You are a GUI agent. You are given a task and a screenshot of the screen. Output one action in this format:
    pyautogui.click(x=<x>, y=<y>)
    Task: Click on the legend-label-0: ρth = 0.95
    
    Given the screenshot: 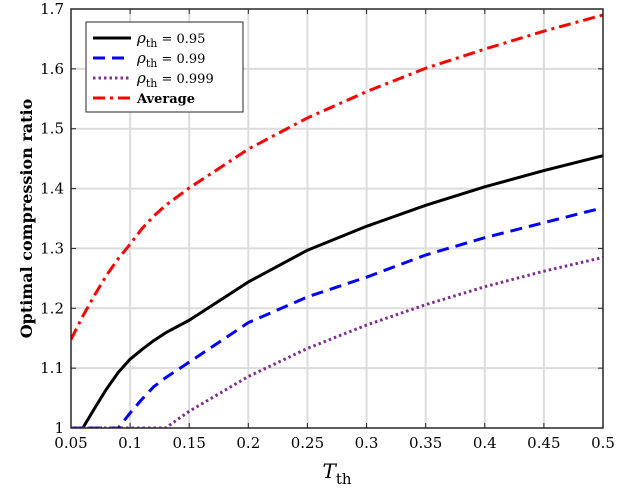 What is the action you would take?
    pyautogui.click(x=170, y=39)
    